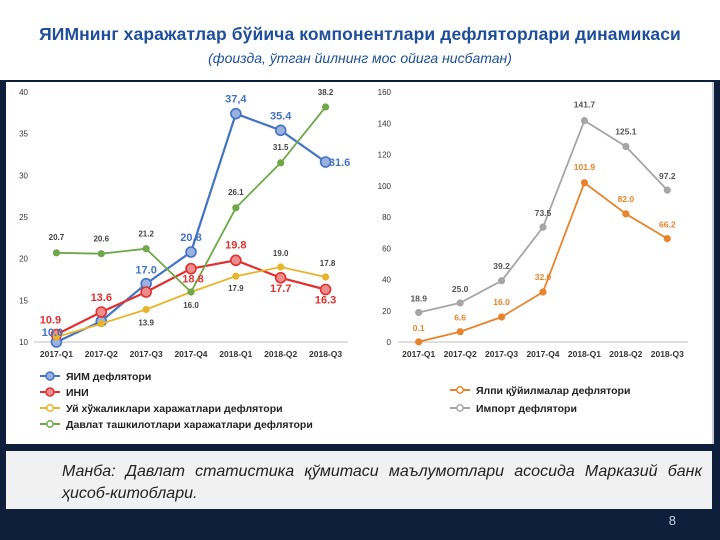  Describe the element at coordinates (146, 323) in the screenshot. I see `data-label: 13.9` at that location.